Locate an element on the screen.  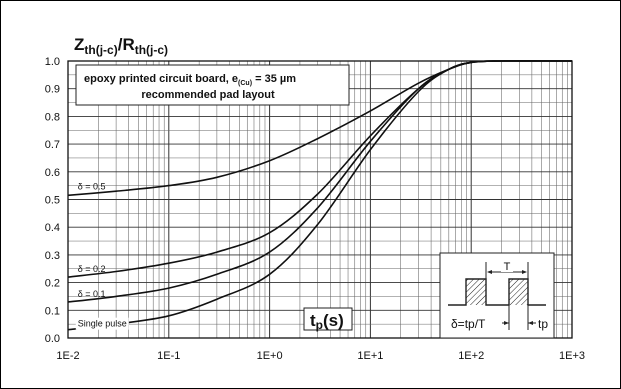
x-tick-label: 1E+1 is located at coordinates (370, 356).